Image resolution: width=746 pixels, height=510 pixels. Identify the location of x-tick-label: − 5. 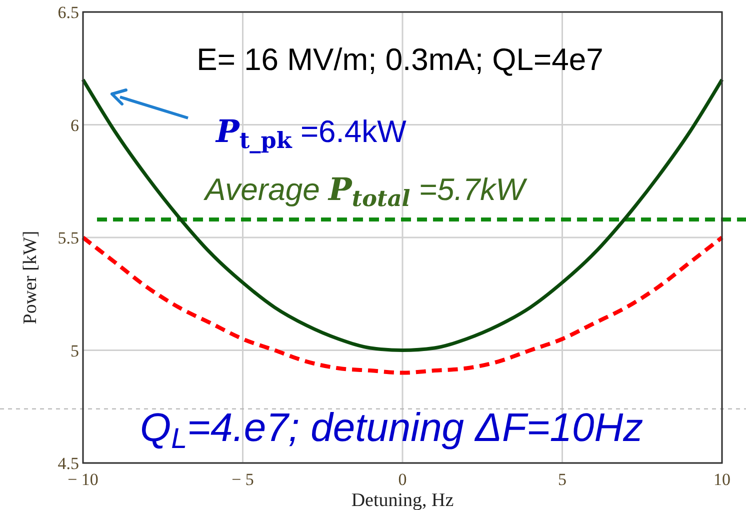
(243, 479).